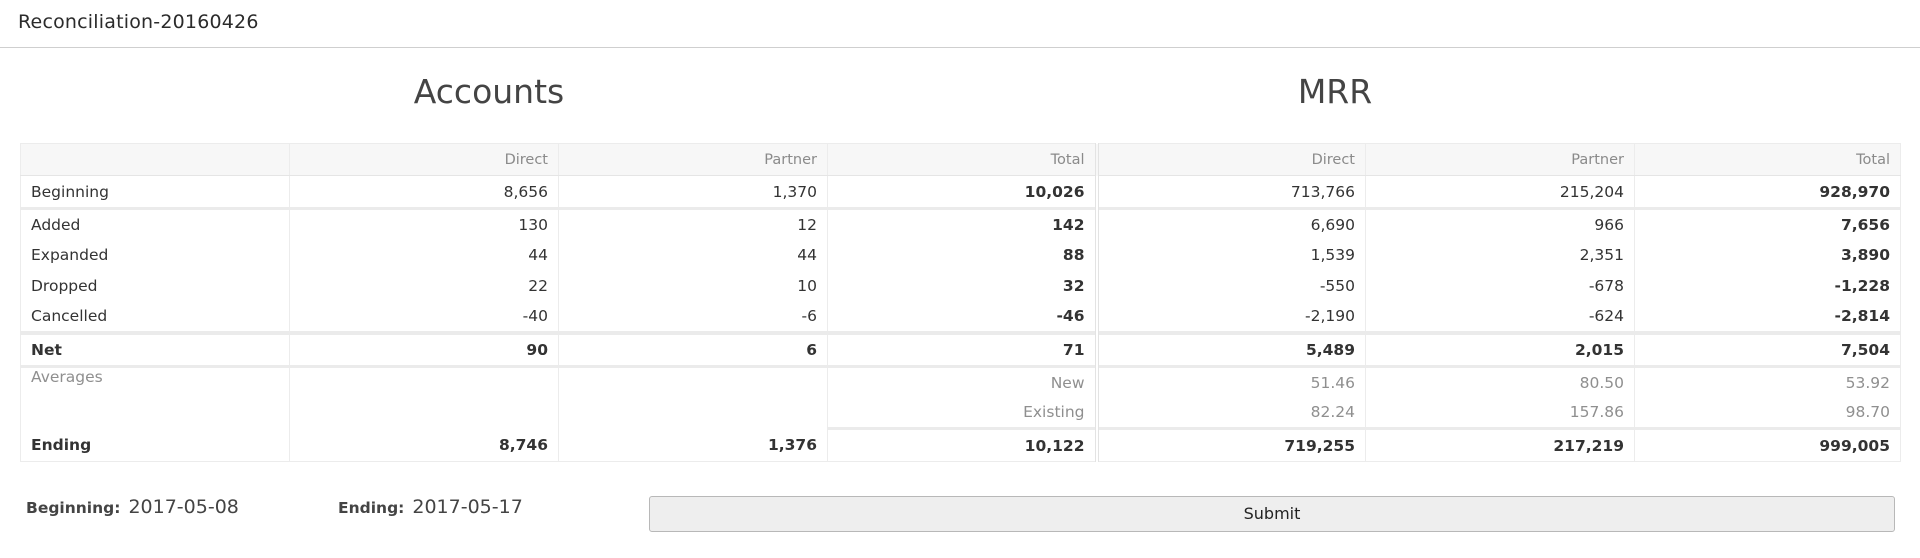 This screenshot has height=558, width=1920. I want to click on row-label: Cancelled, so click(155, 318).